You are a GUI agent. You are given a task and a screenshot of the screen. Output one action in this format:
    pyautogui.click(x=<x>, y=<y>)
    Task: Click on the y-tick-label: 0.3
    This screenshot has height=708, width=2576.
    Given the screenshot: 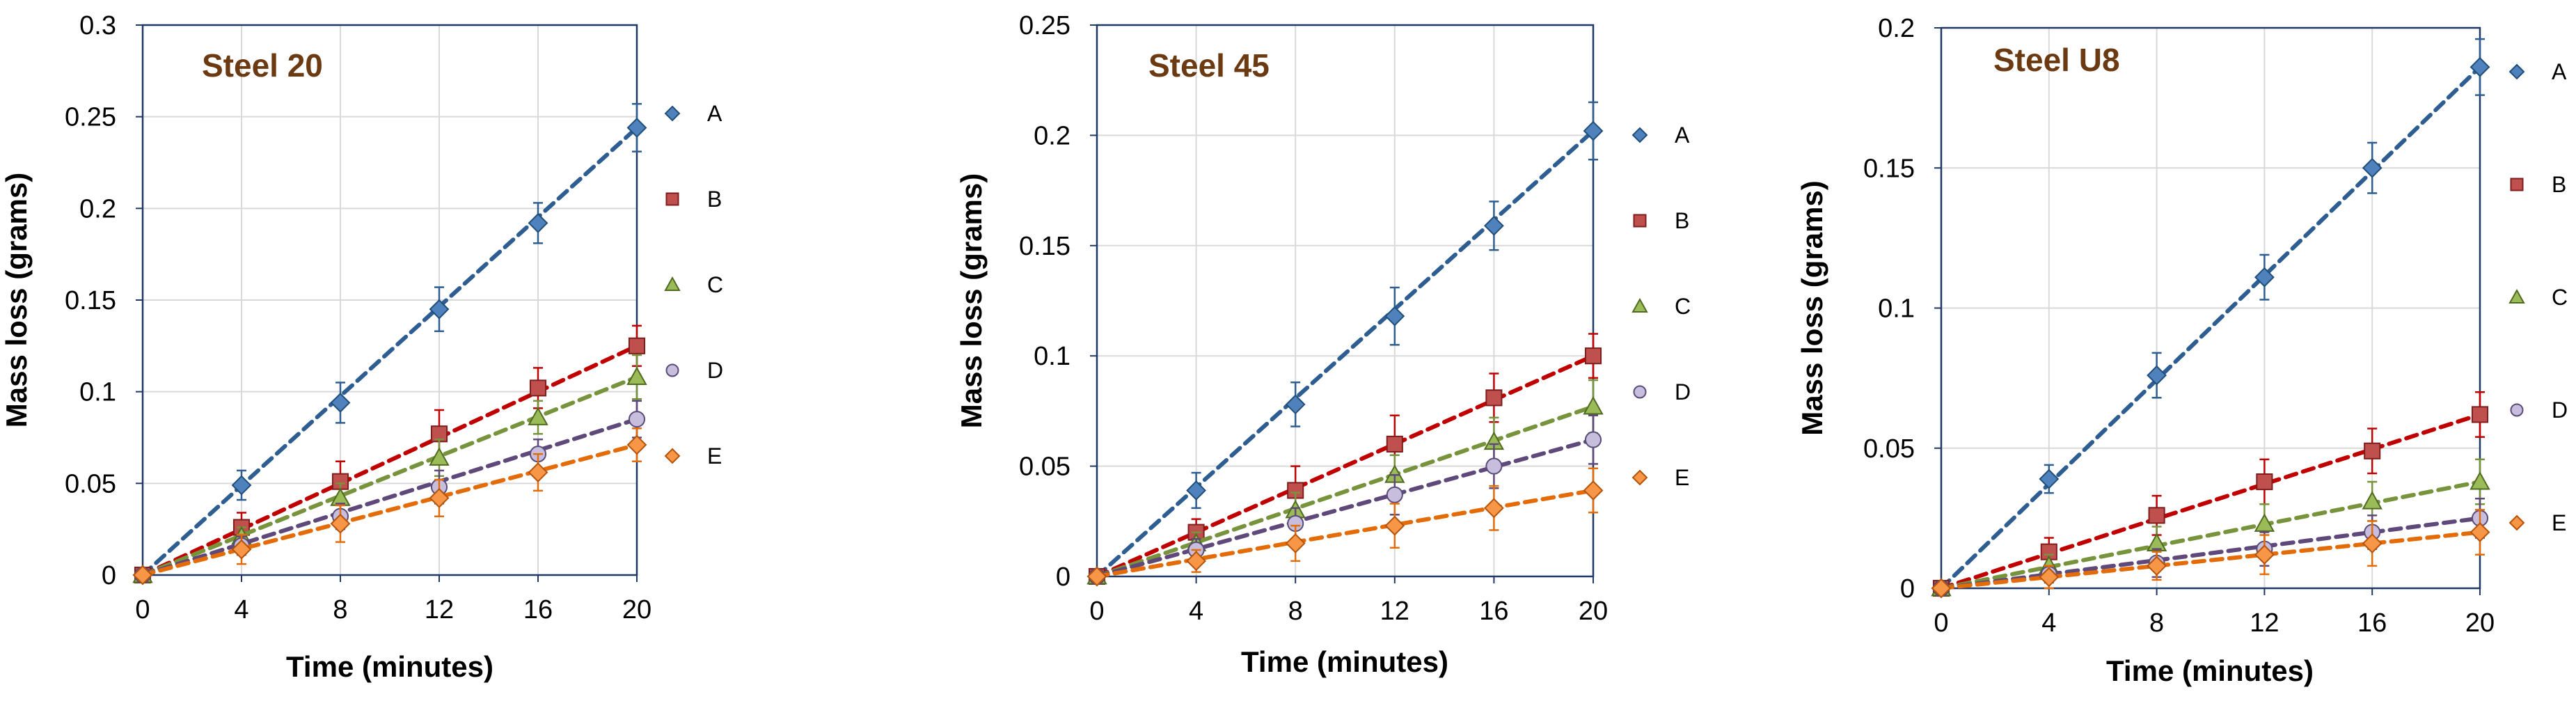 What is the action you would take?
    pyautogui.click(x=97, y=25)
    